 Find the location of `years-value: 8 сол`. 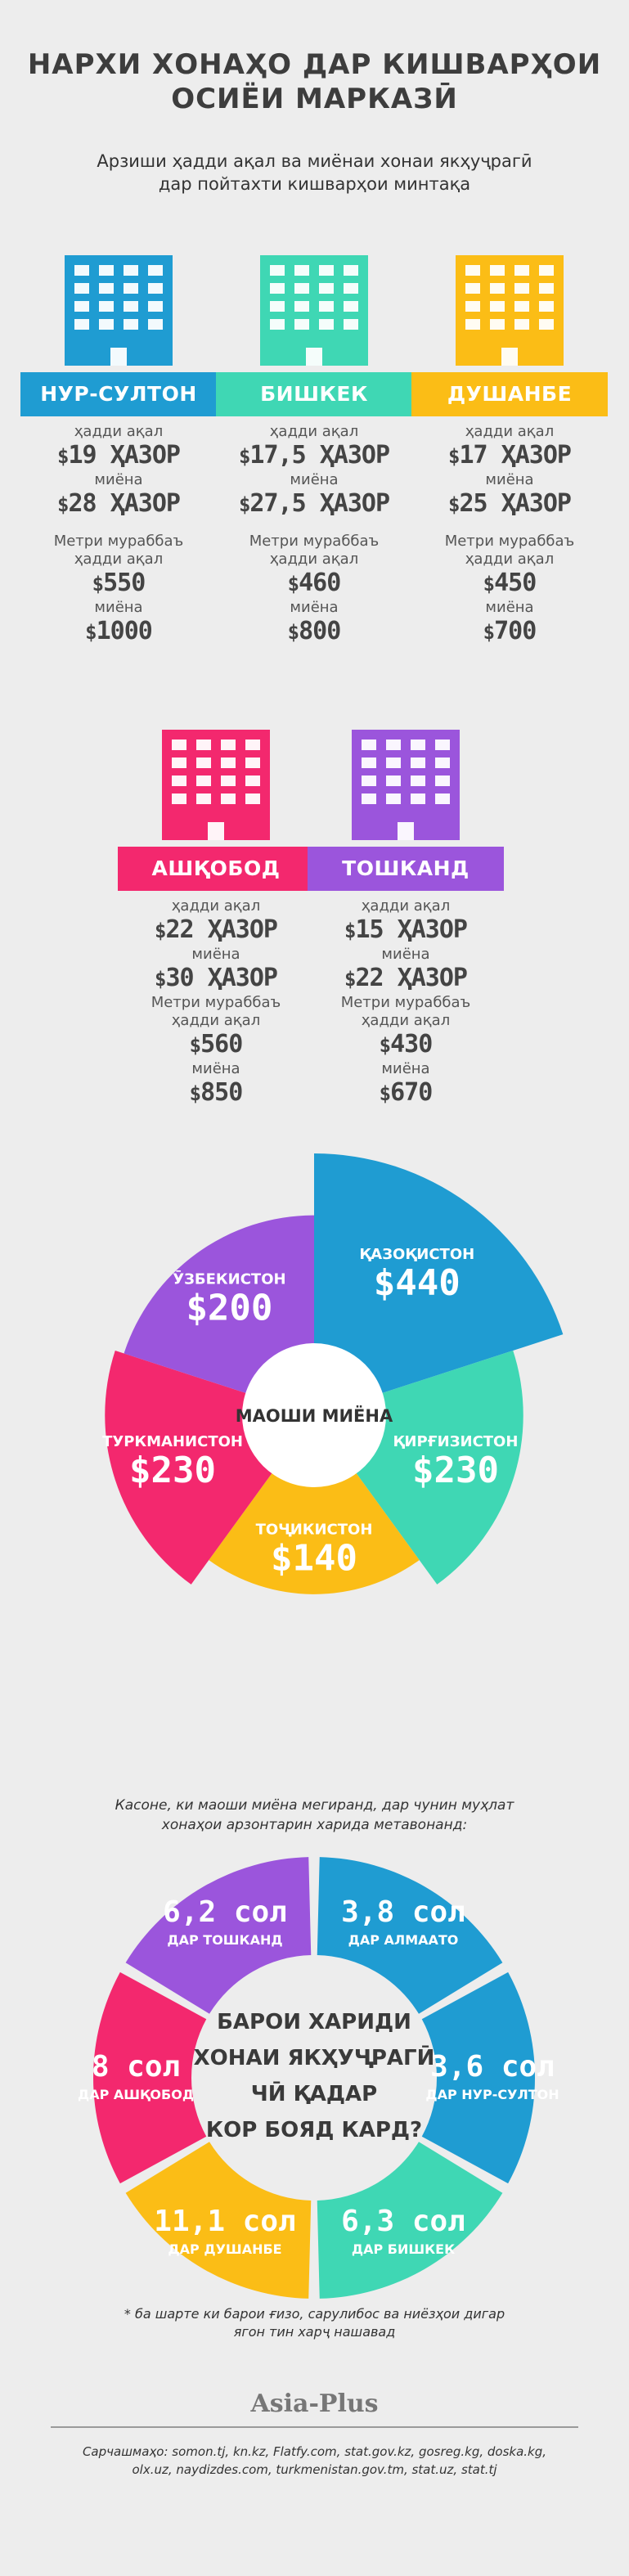

years-value: 8 сол is located at coordinates (136, 2067).